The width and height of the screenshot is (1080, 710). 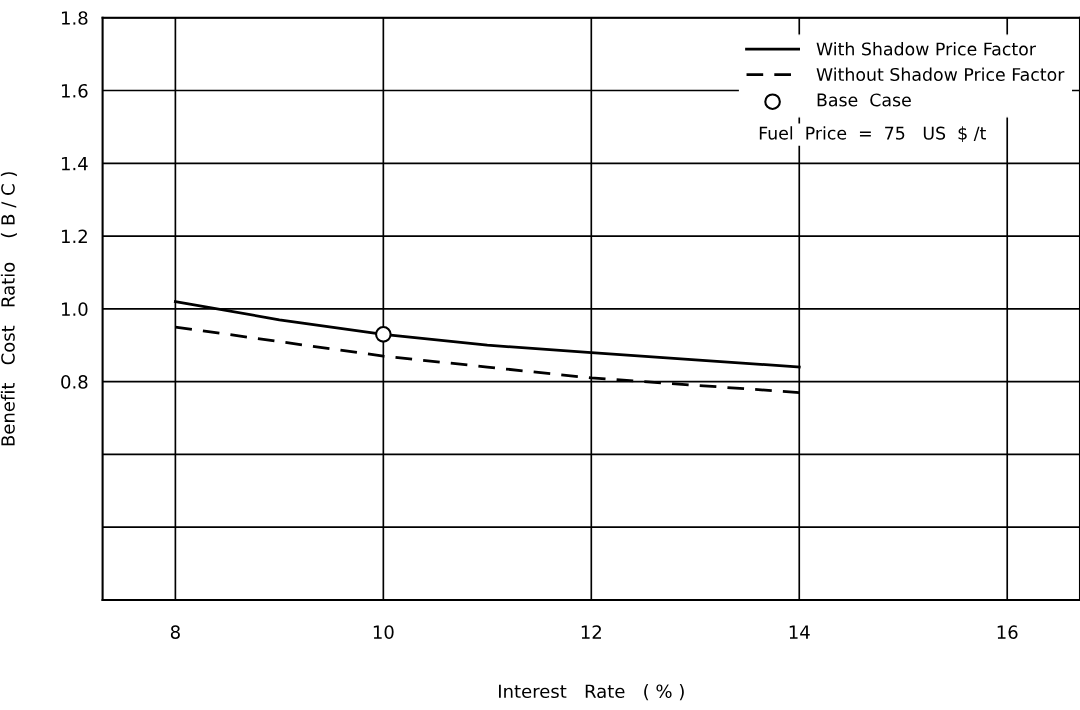 What do you see at coordinates (799, 632) in the screenshot?
I see `x-tick-label: 14` at bounding box center [799, 632].